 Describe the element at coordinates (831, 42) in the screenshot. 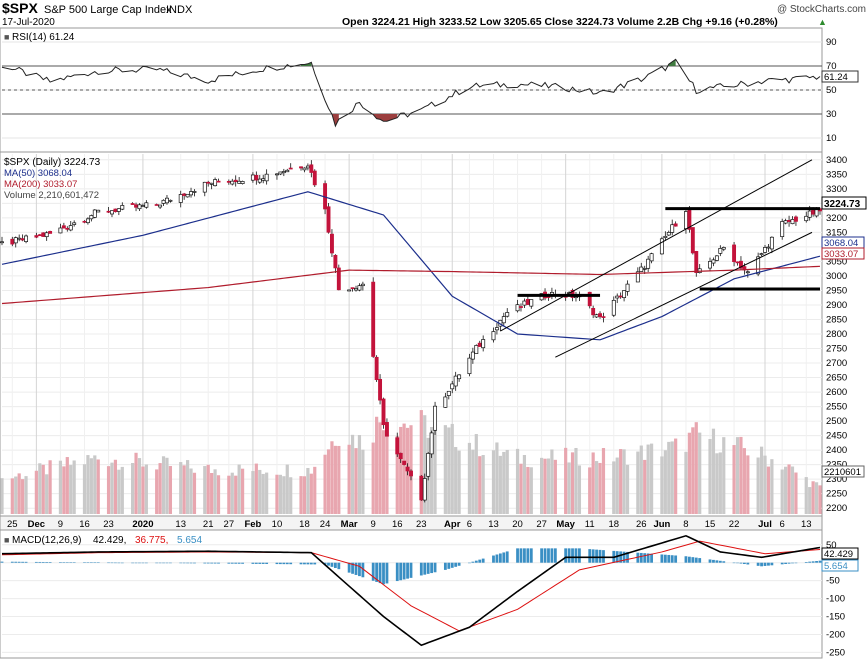

I see `rsi-tick-label: 90` at that location.